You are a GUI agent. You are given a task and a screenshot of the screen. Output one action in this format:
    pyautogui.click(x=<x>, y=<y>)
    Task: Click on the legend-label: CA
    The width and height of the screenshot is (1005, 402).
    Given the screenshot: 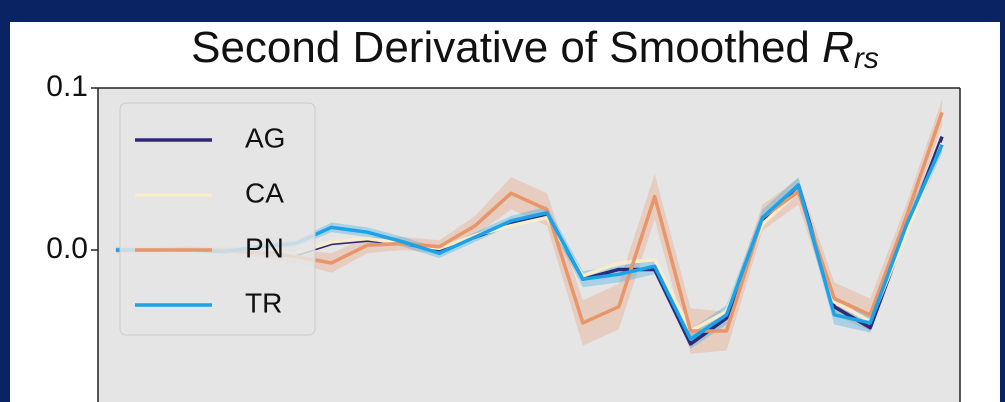 What is the action you would take?
    pyautogui.click(x=264, y=192)
    